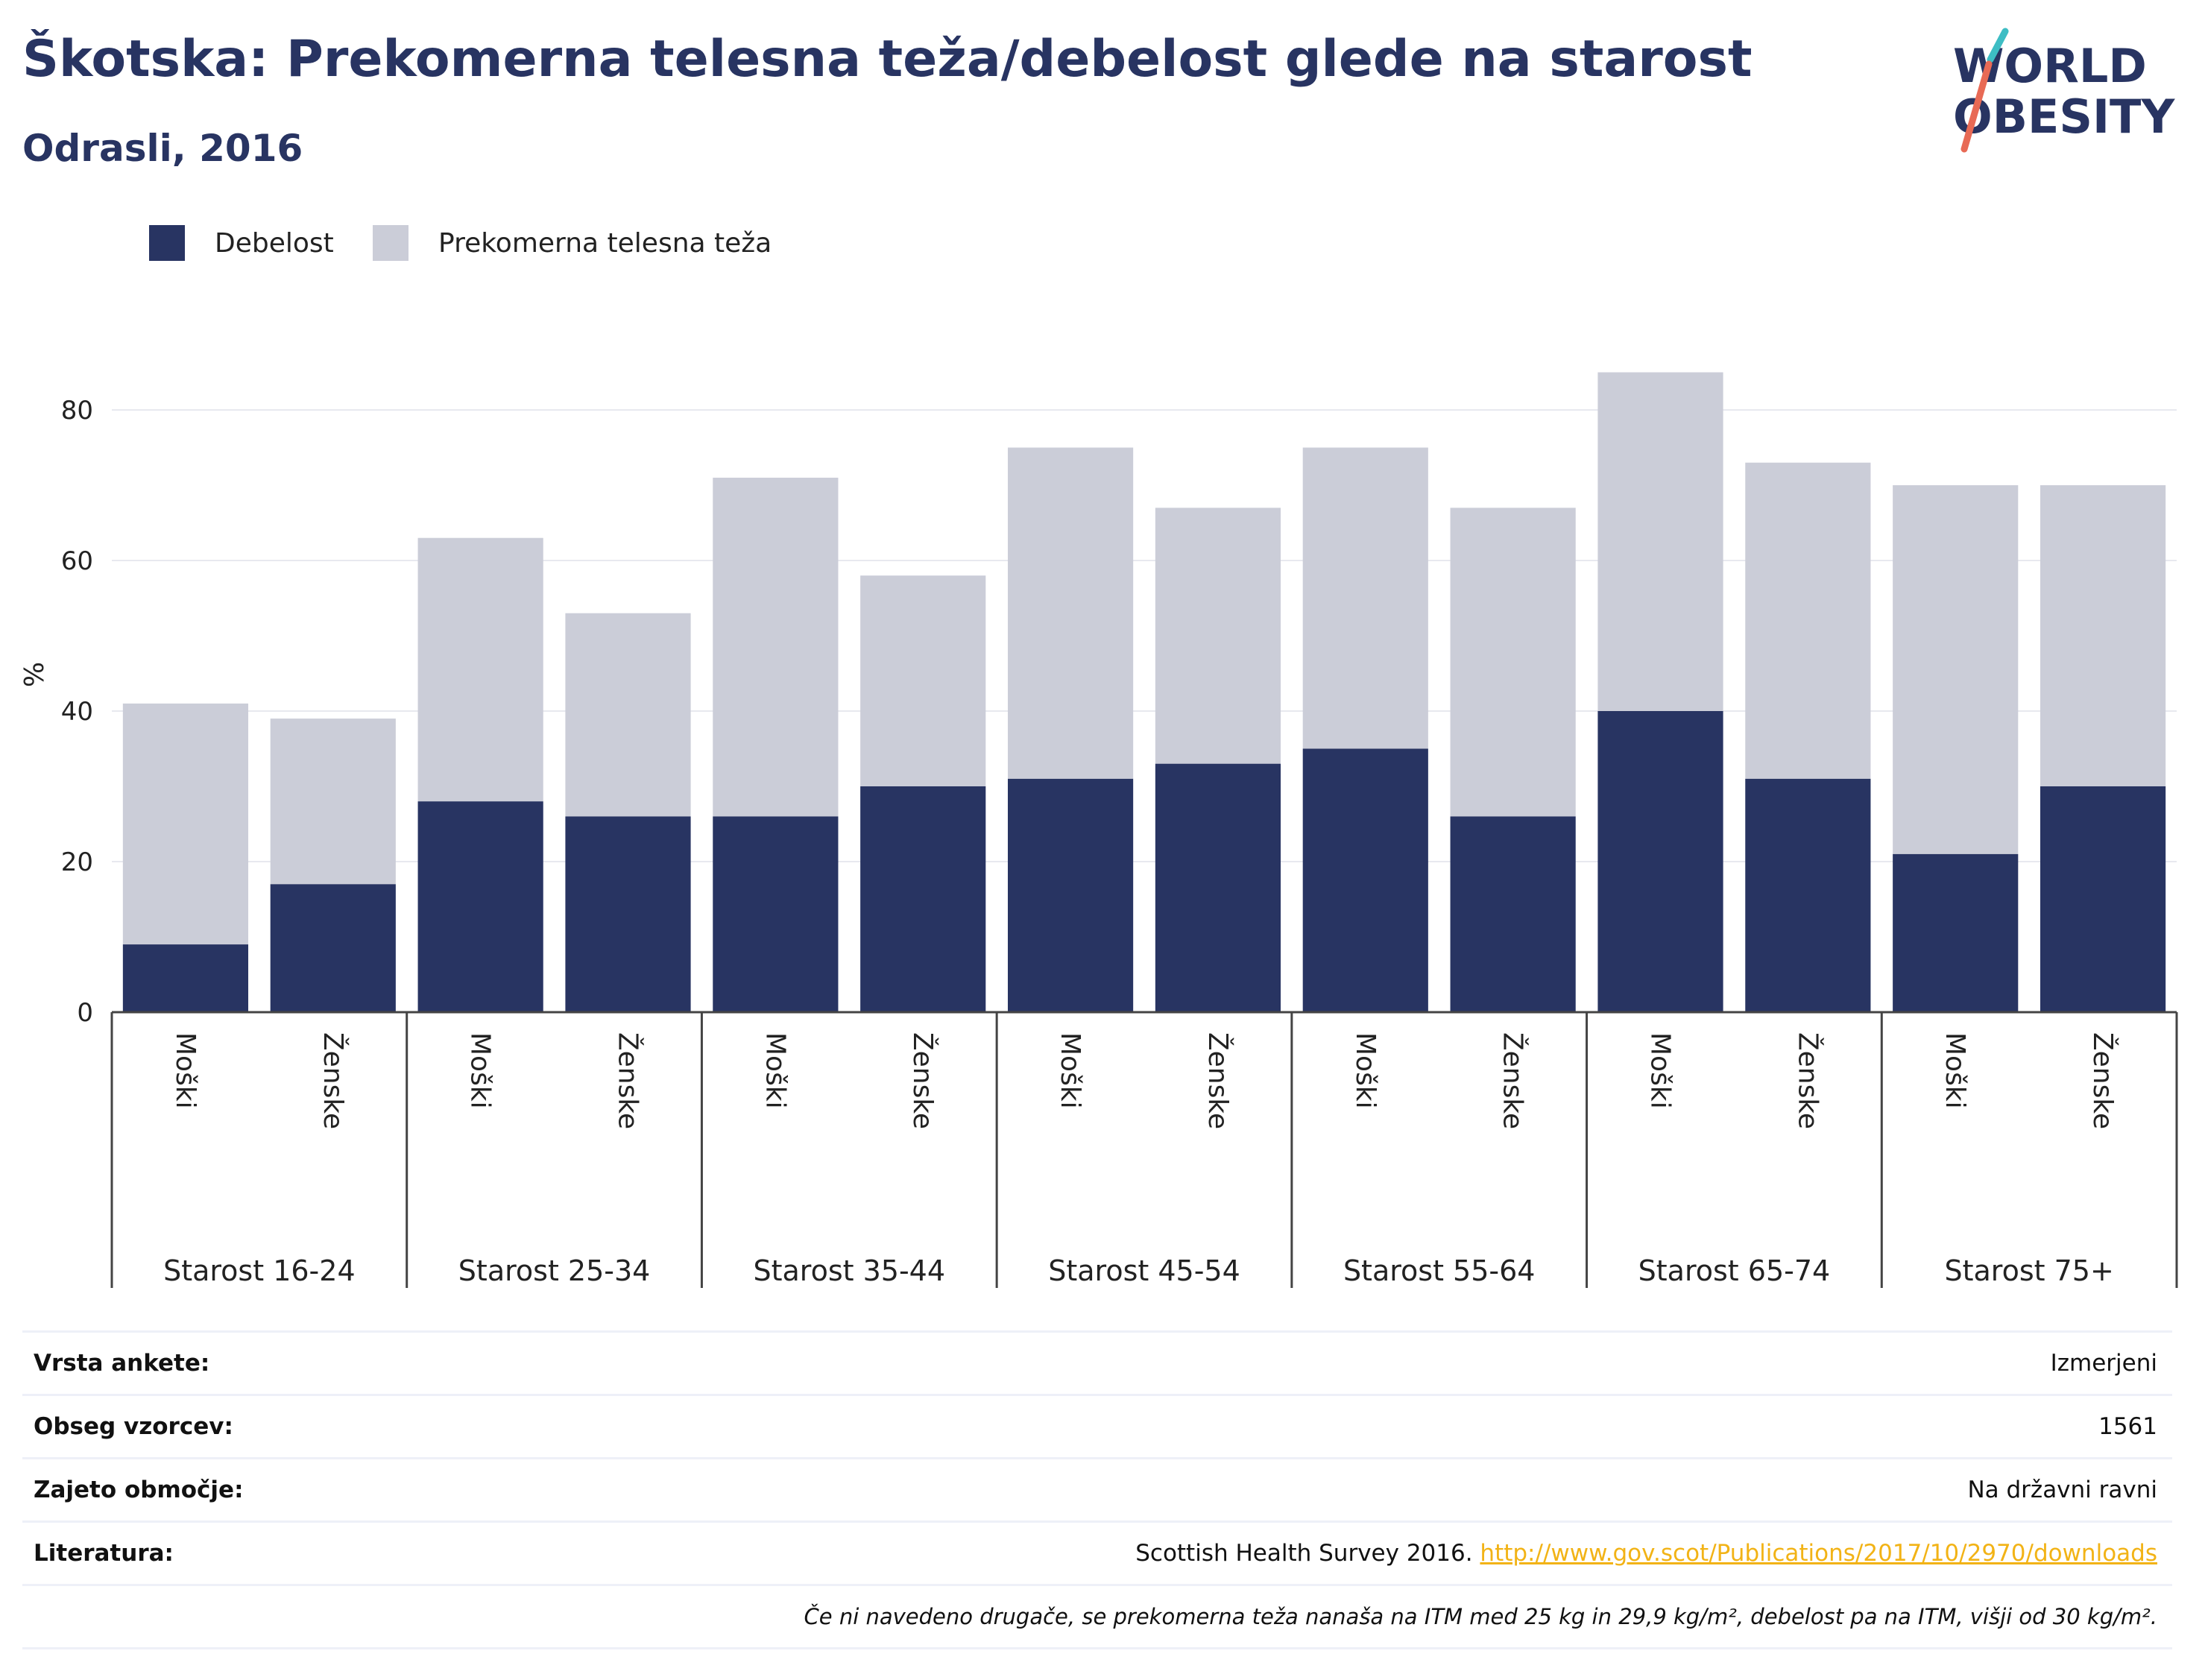 The image size is (2205, 1680). I want to click on world-obesity-logo: WORLD OBESITY, so click(2064, 90).